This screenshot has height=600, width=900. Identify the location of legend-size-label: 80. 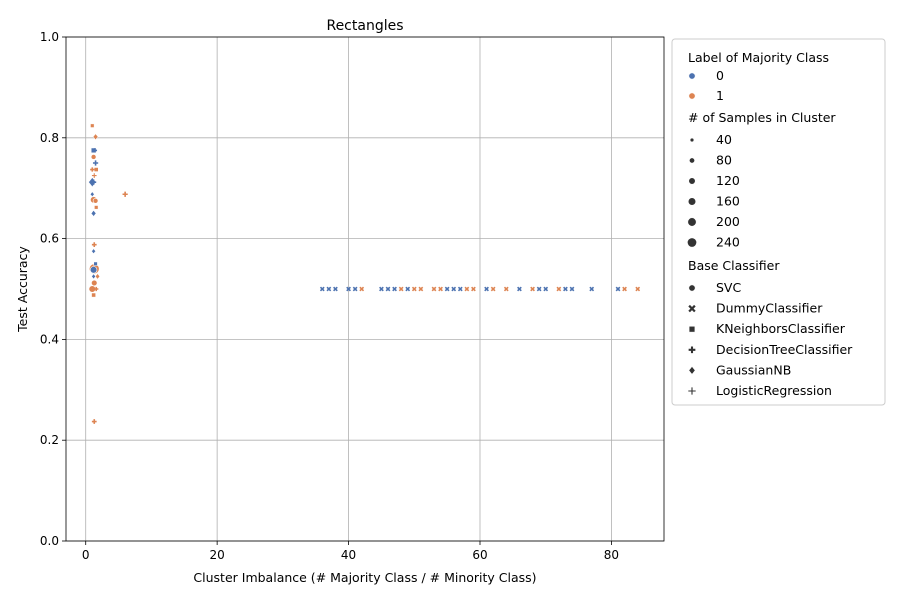
(724, 160).